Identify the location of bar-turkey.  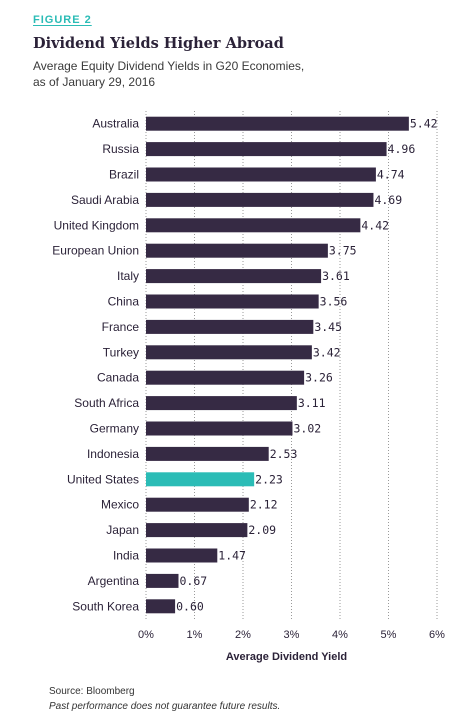
(229, 352).